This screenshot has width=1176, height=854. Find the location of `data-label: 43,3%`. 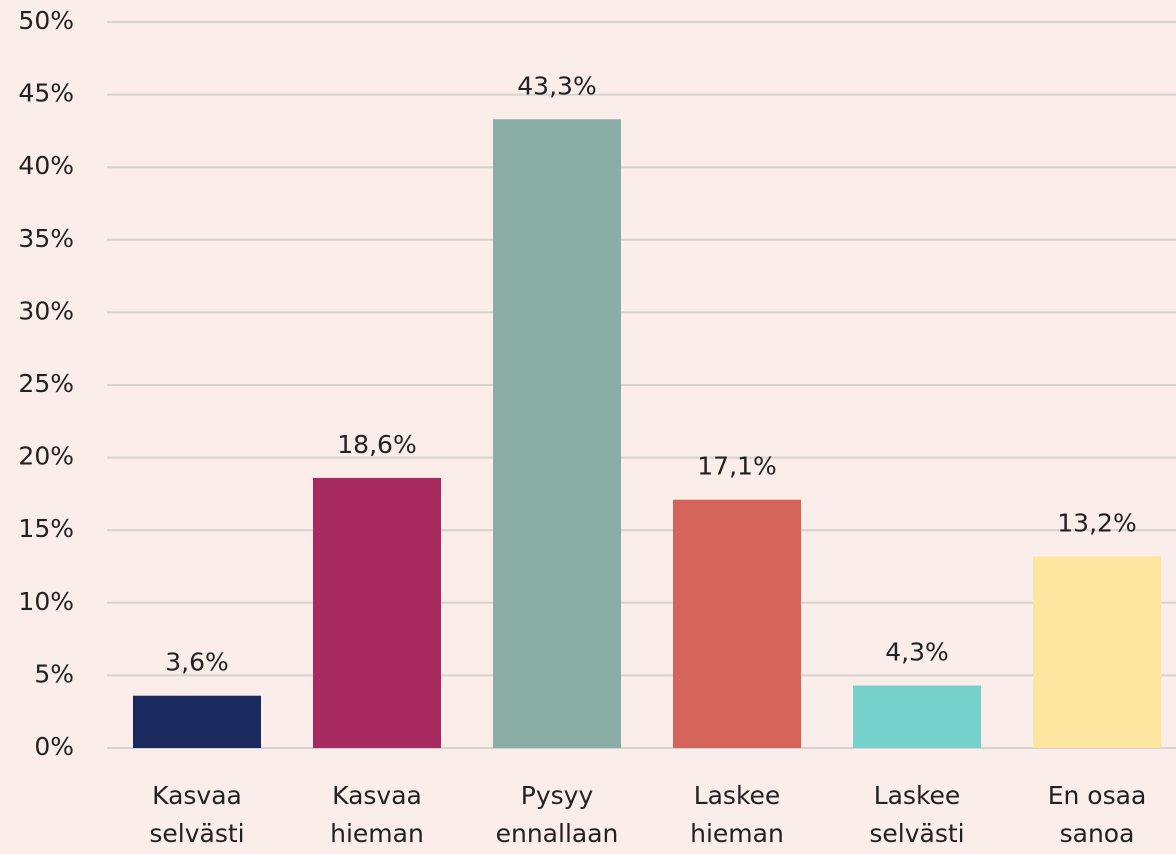

data-label: 43,3% is located at coordinates (556, 85).